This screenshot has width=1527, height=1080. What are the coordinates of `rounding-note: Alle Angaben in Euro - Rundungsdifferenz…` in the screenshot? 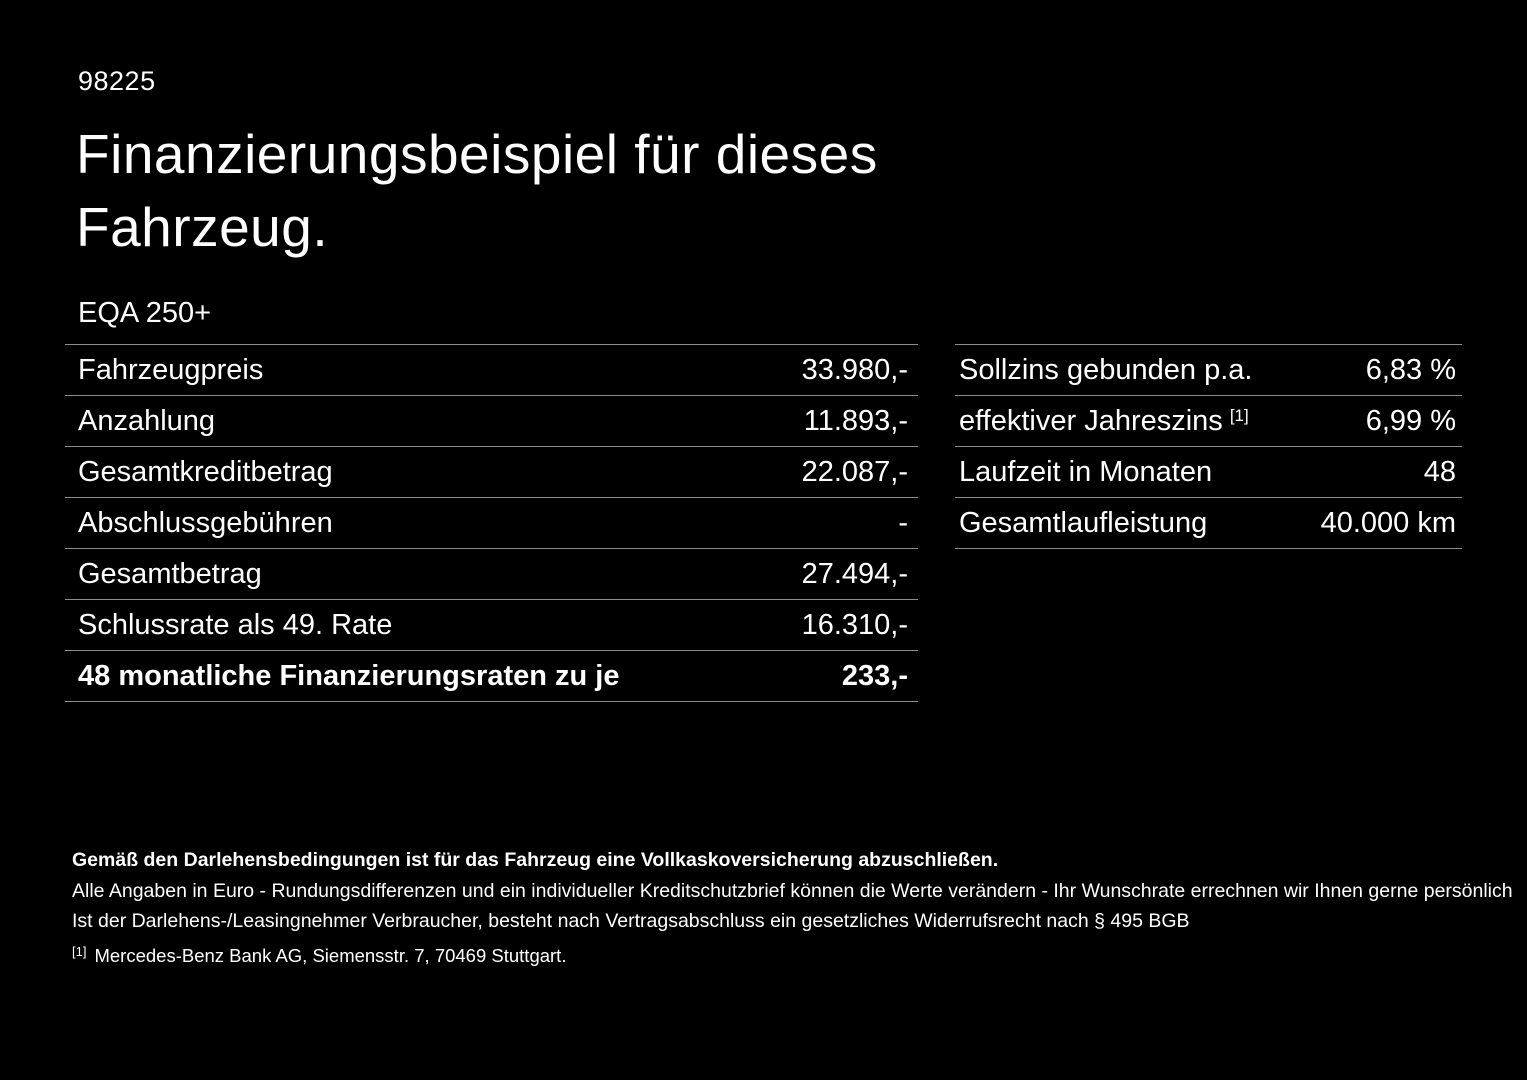 It's located at (792, 891).